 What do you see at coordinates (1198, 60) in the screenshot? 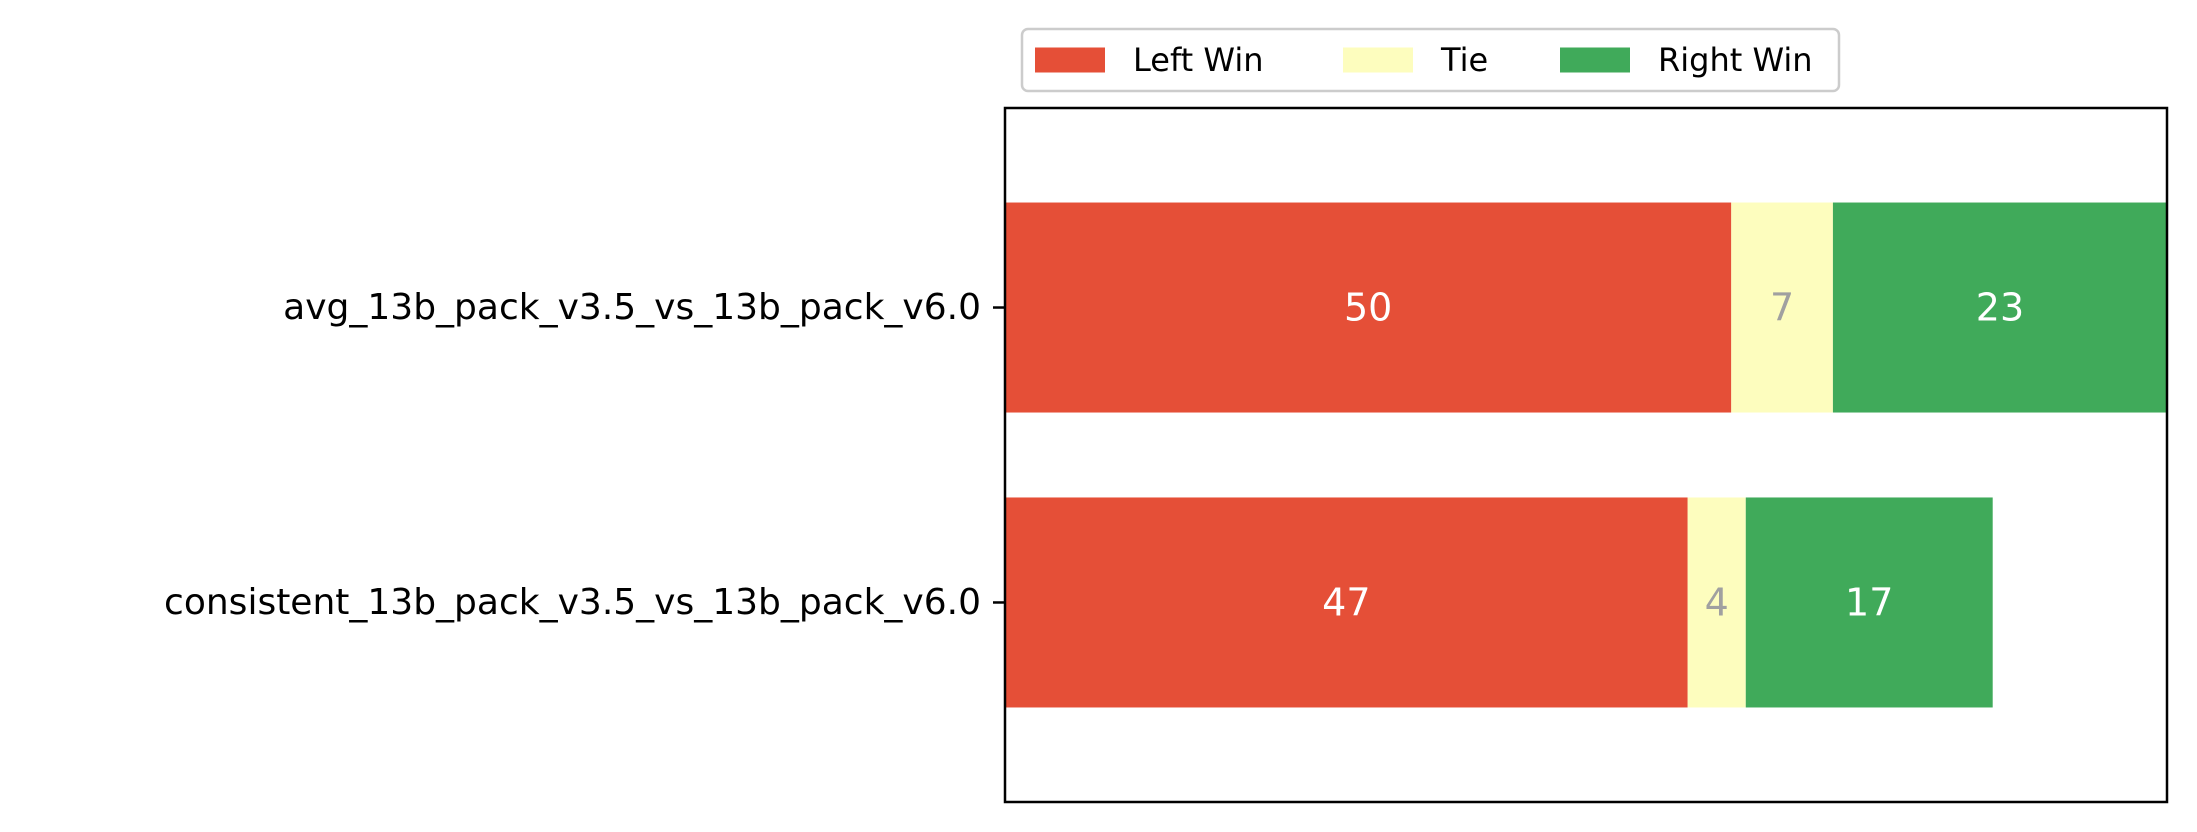
I see `legend-label: Left Win` at bounding box center [1198, 60].